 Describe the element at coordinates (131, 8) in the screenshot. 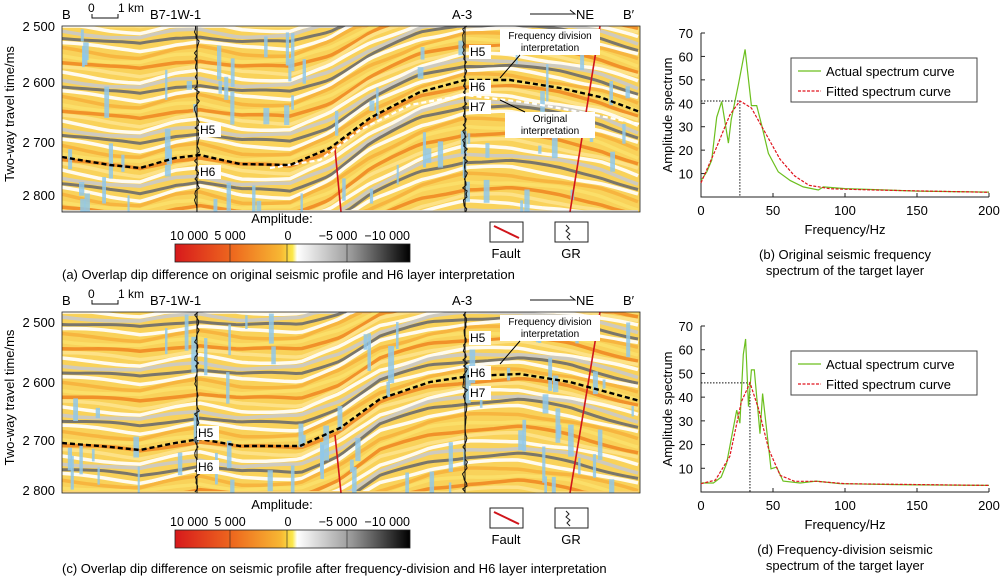

I see `scale-bar-label: 1 km` at that location.